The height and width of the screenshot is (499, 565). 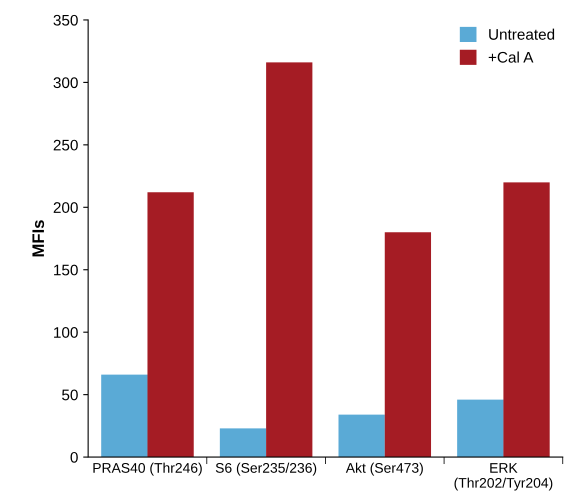 I want to click on x-tick-label: ERK (Thr202/Tyr204), so click(x=503, y=477).